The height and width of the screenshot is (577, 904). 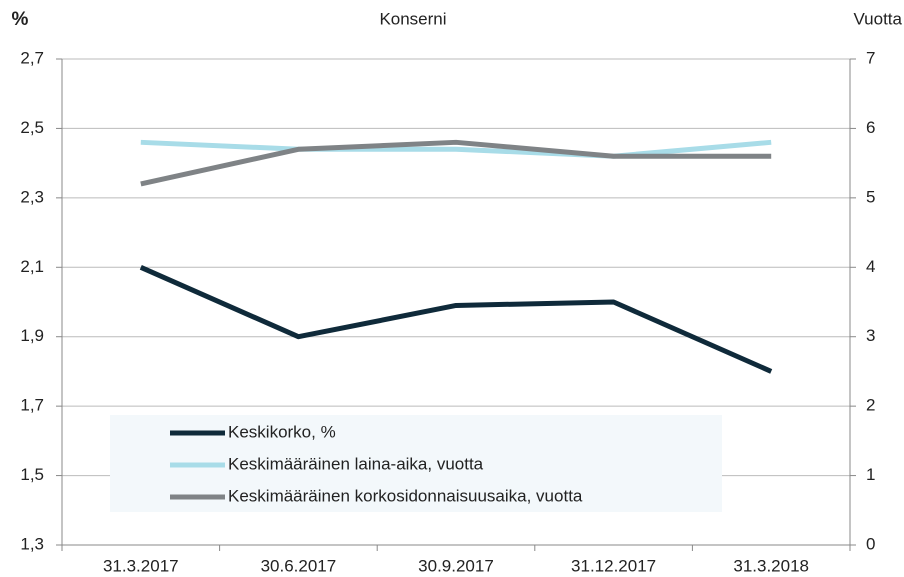 What do you see at coordinates (870, 127) in the screenshot?
I see `y2-tick-label: 6` at bounding box center [870, 127].